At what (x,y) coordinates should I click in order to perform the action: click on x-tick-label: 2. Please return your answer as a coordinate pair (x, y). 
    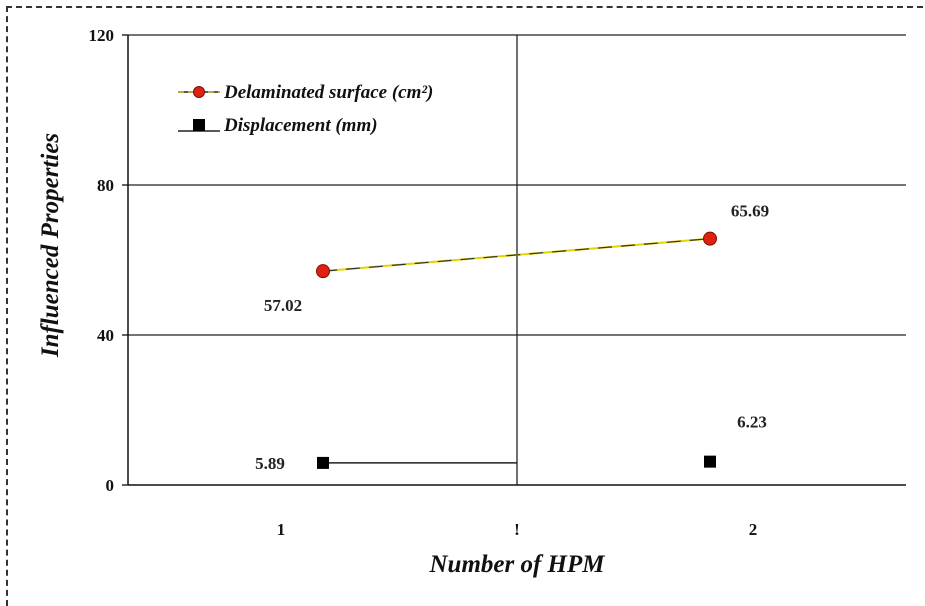
    Looking at the image, I should click on (753, 529).